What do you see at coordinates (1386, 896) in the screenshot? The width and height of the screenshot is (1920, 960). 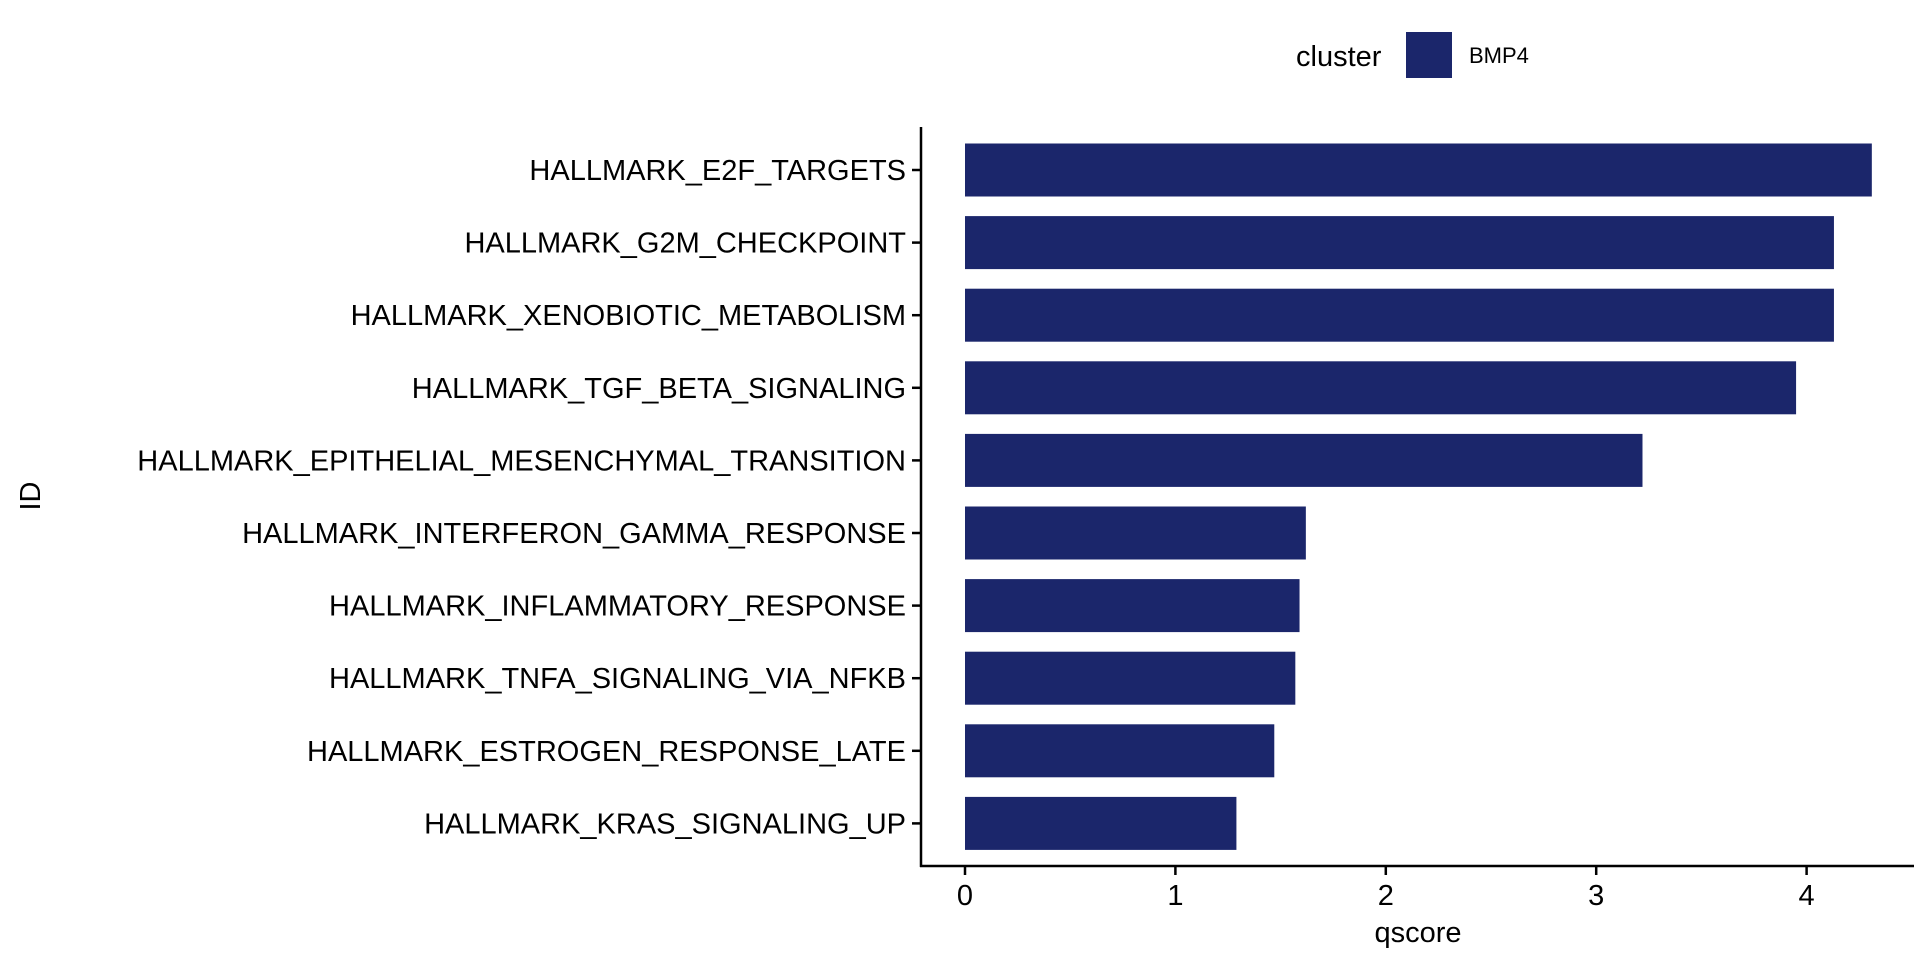 I see `x-tick-label: 2` at bounding box center [1386, 896].